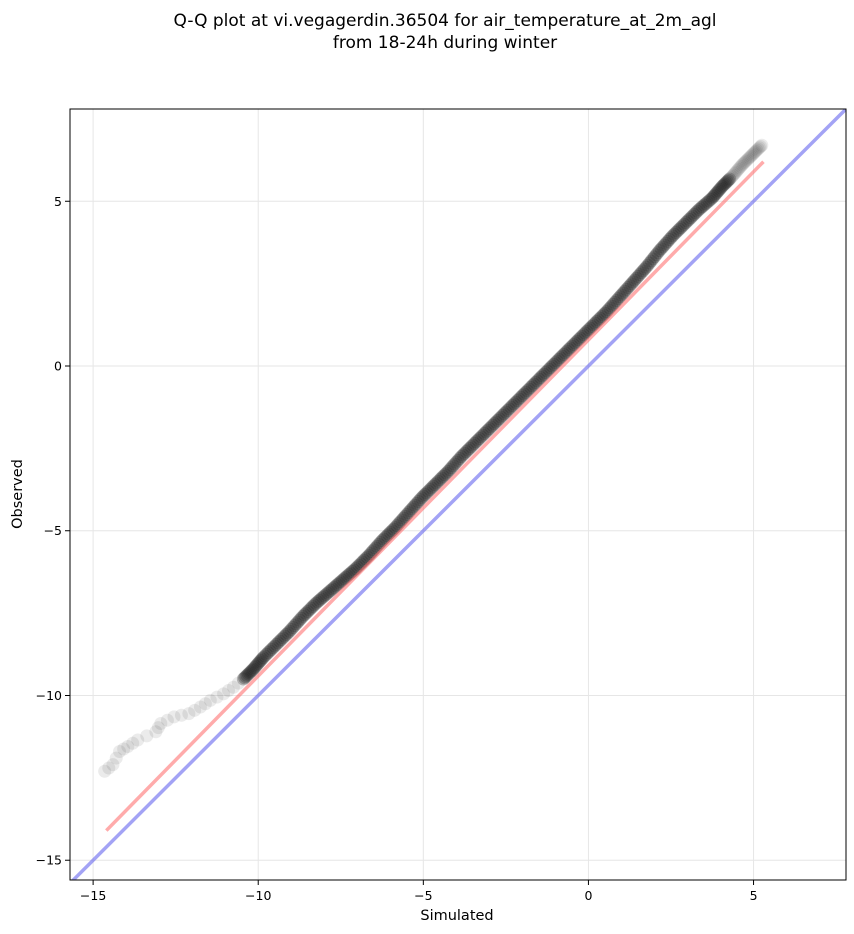  I want to click on y-axis-label: Observed, so click(18, 494).